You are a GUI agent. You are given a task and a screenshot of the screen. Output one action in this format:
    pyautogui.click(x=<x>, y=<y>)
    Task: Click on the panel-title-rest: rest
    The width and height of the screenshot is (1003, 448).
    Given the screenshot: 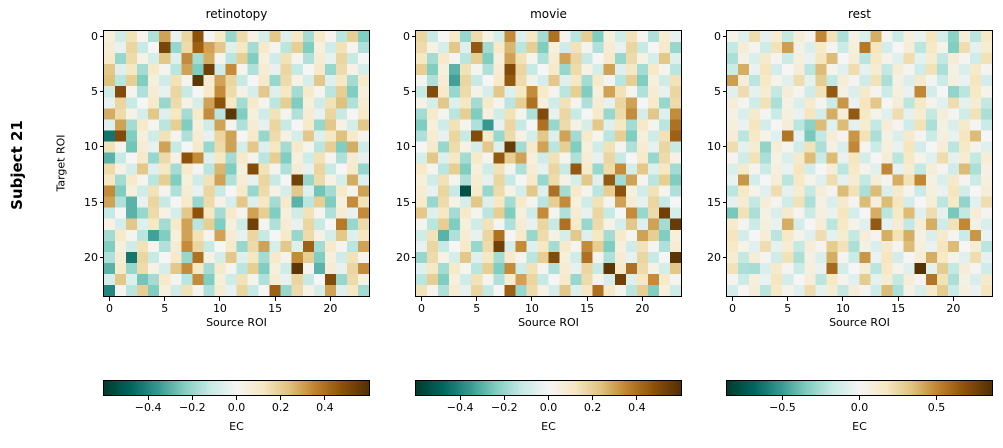 What is the action you would take?
    pyautogui.click(x=859, y=14)
    